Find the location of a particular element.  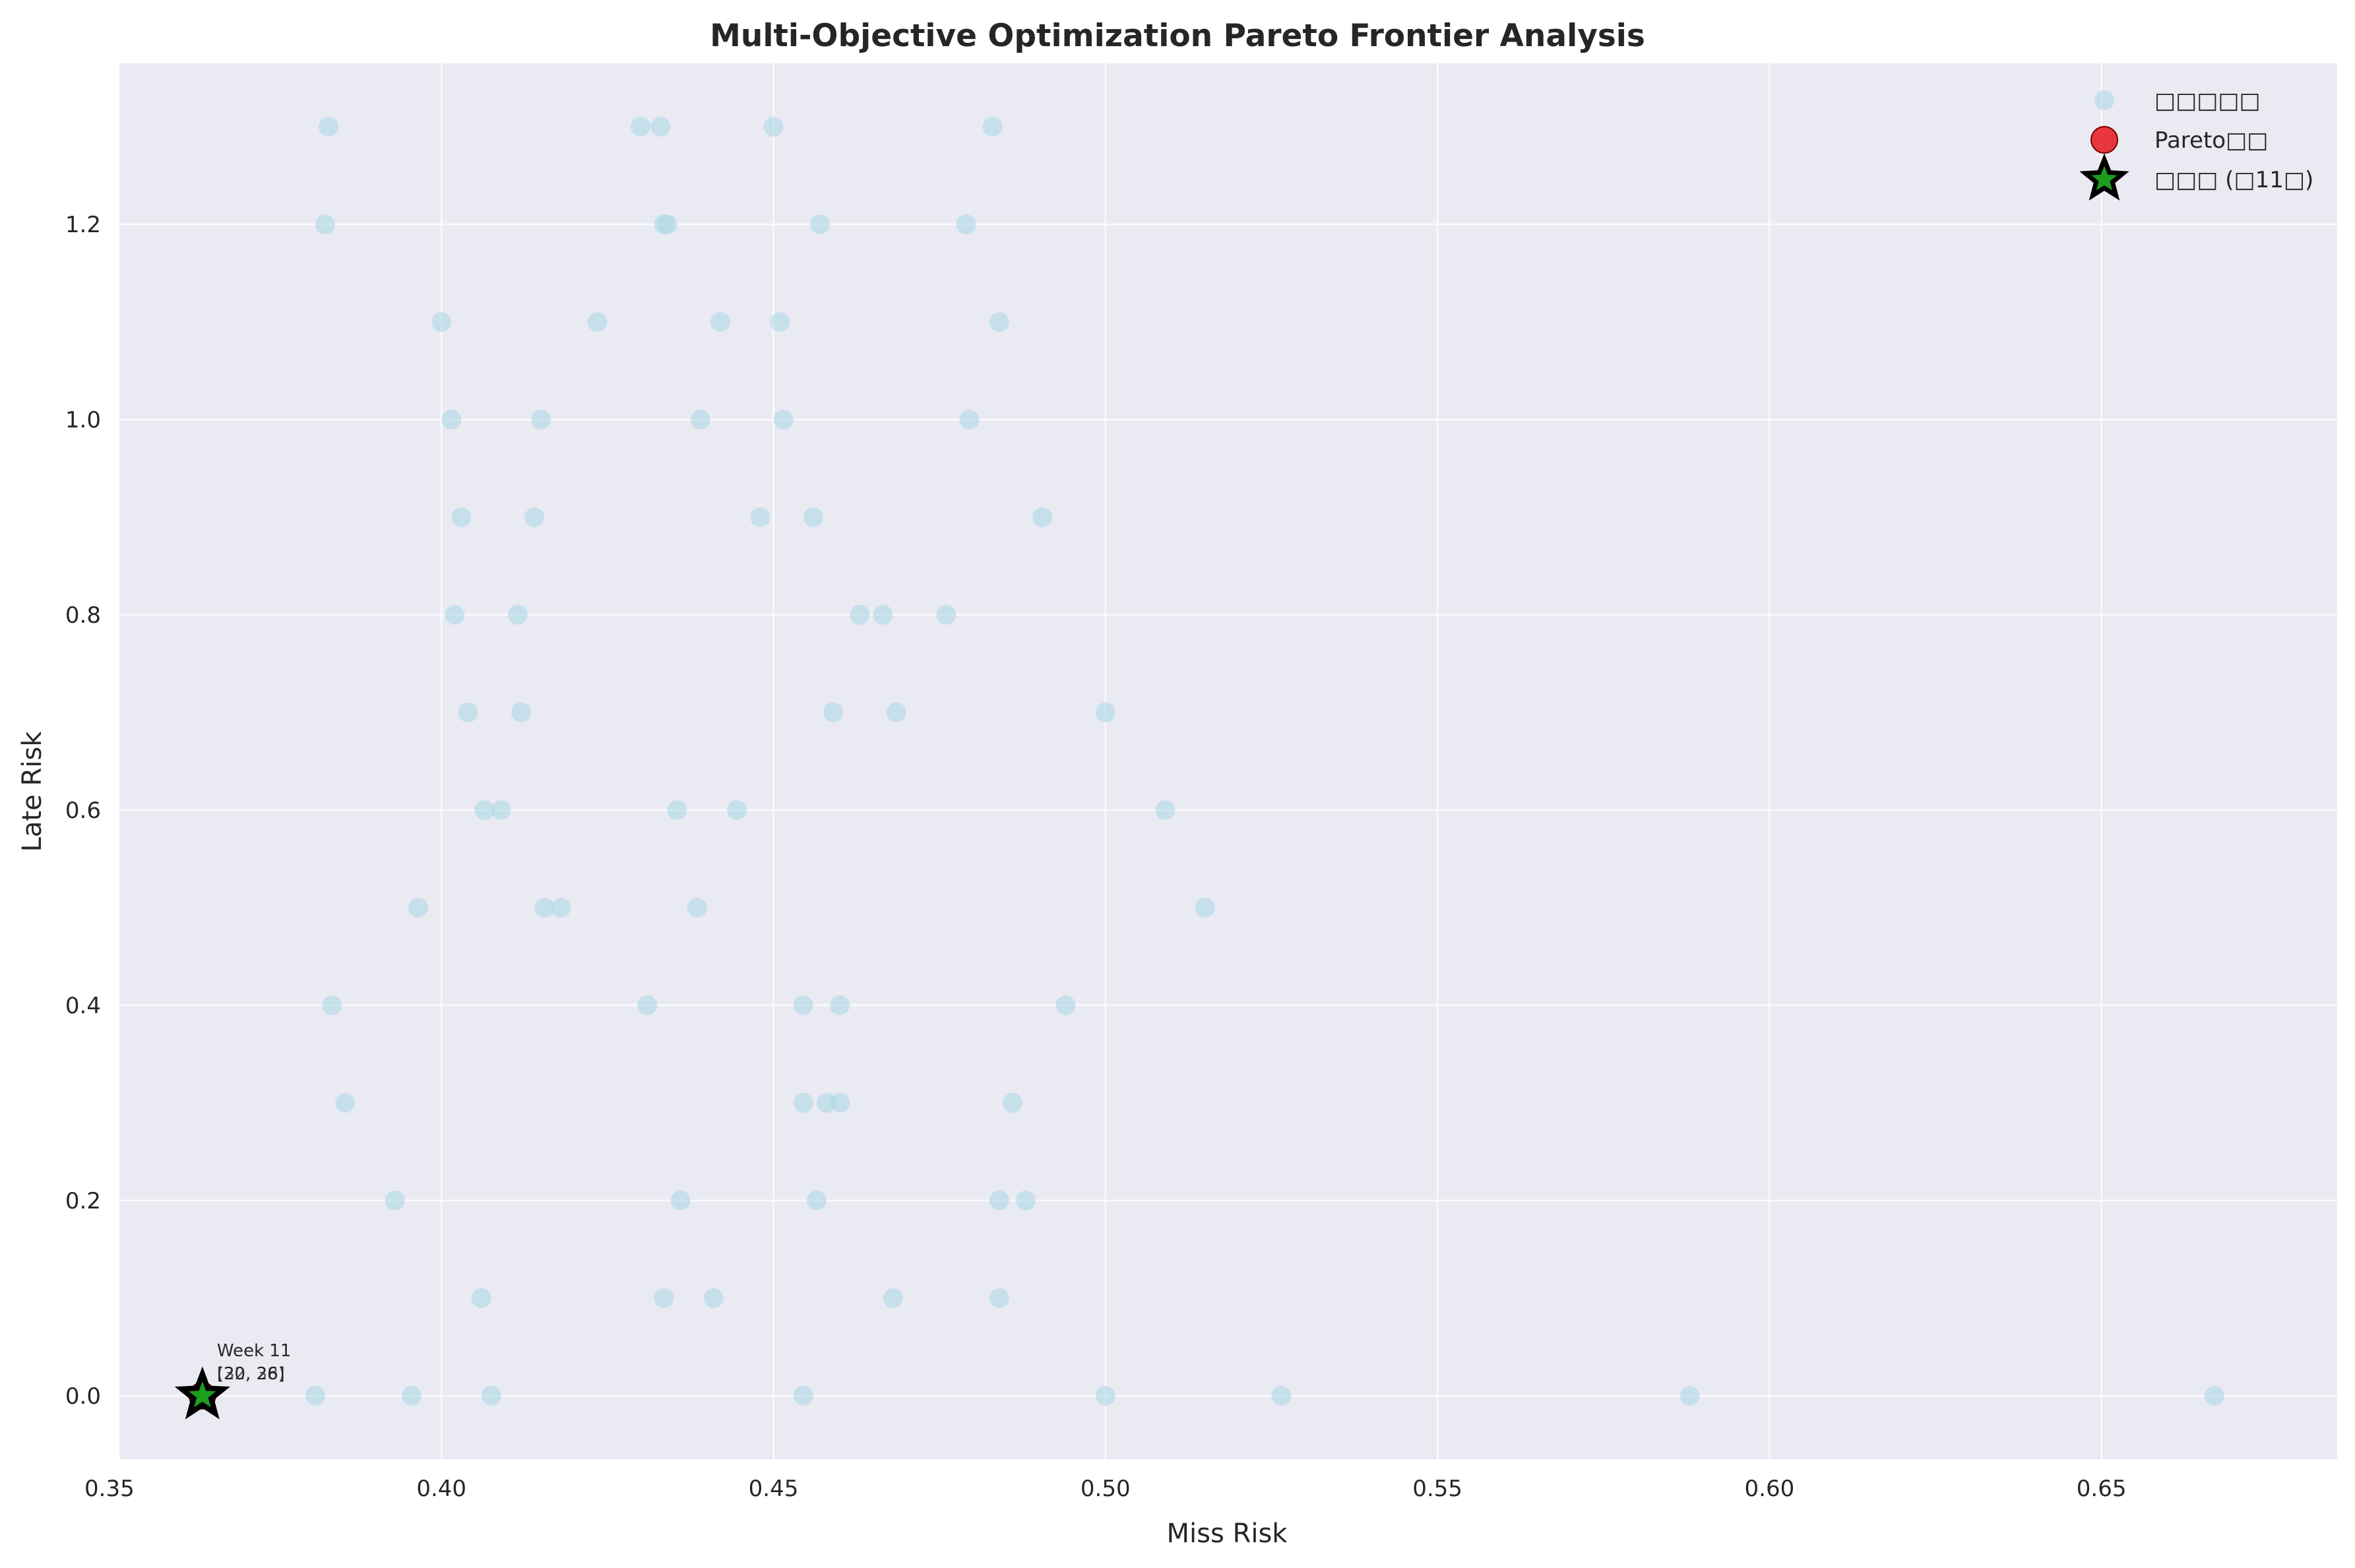

y-axis-label: Late Risk is located at coordinates (32, 791).